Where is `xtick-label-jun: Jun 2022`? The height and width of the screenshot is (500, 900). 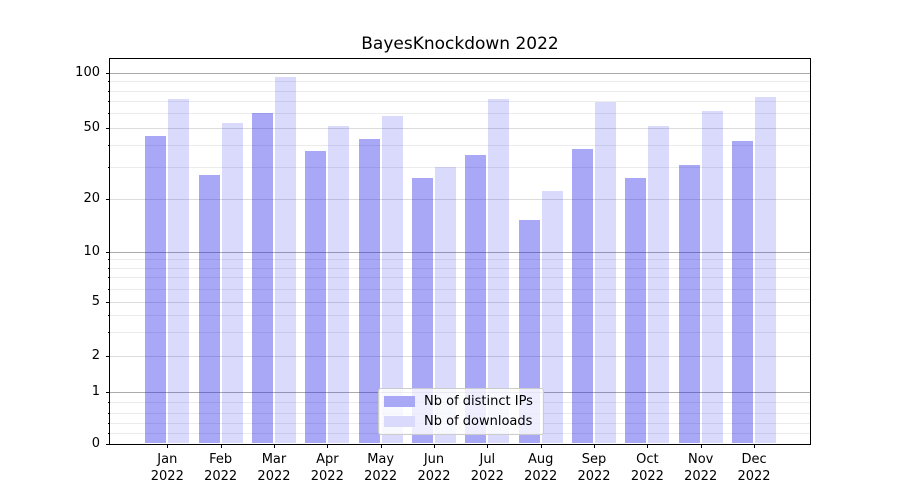
xtick-label-jun: Jun 2022 is located at coordinates (434, 468).